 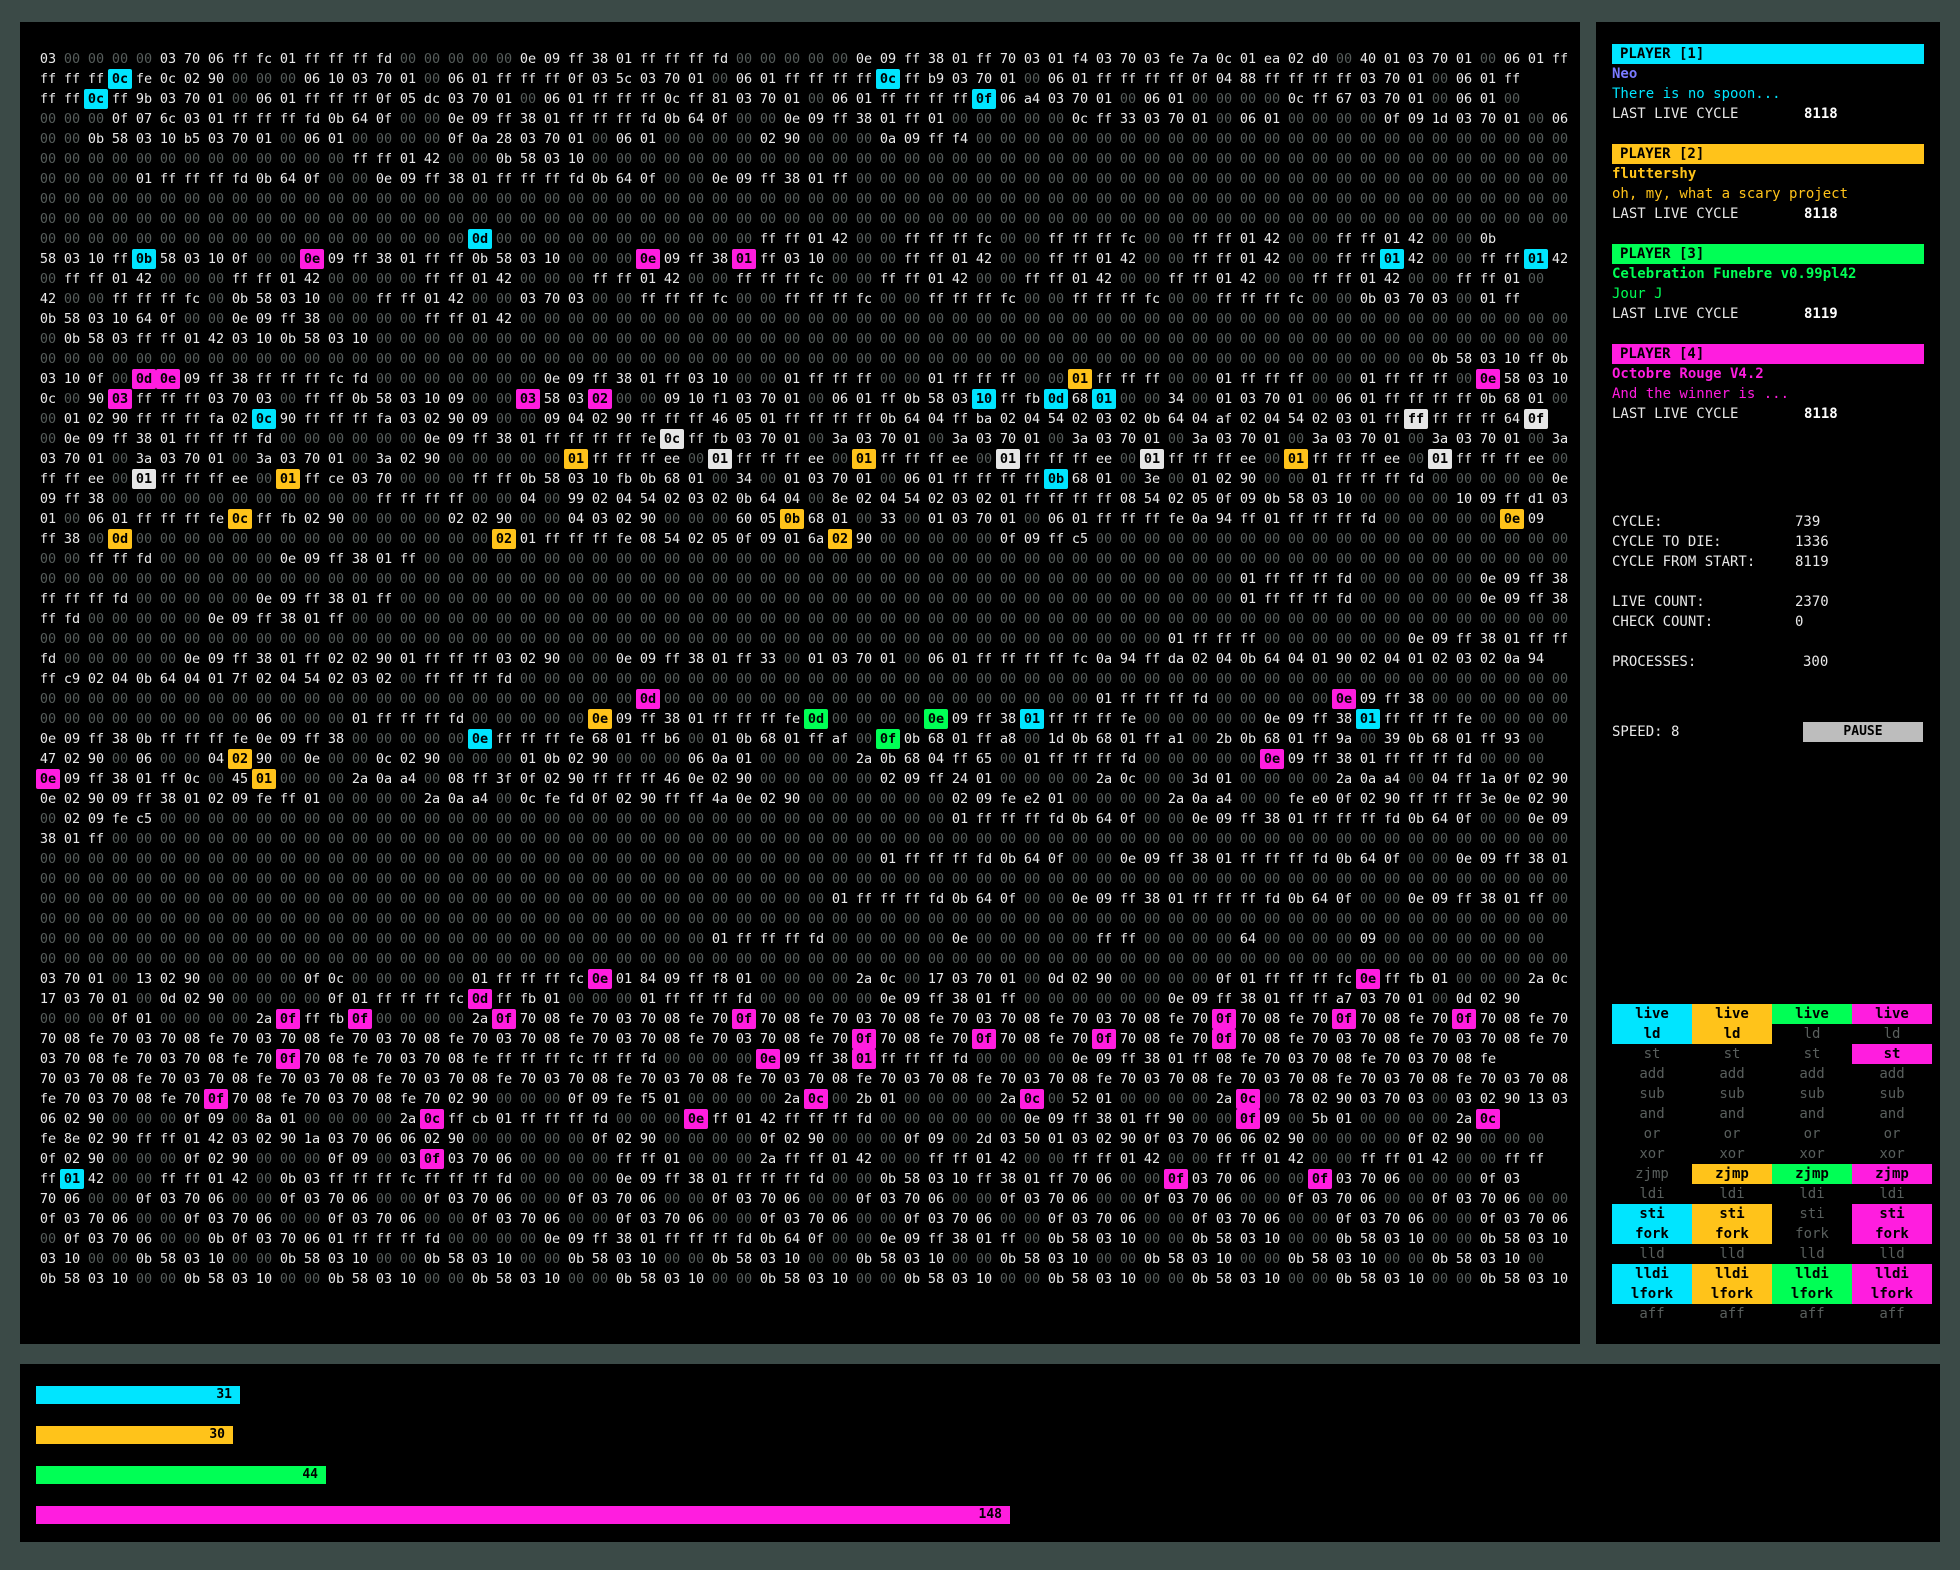 I want to click on memory-cell: 38, so click(x=120, y=779).